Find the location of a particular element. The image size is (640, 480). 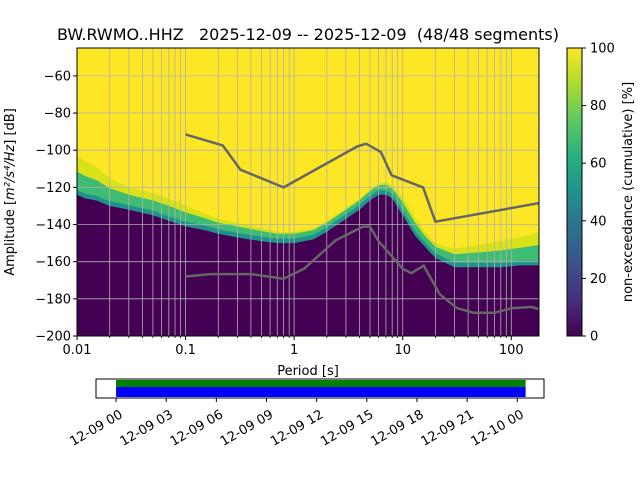

time-tick-label: 12-09 18 is located at coordinates (397, 428).